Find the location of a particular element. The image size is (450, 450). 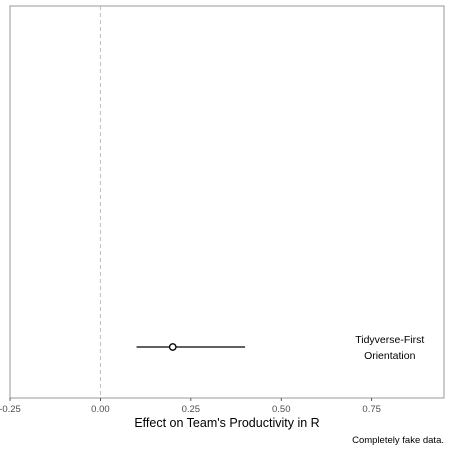

x-tick-label: 0.25 is located at coordinates (191, 409).